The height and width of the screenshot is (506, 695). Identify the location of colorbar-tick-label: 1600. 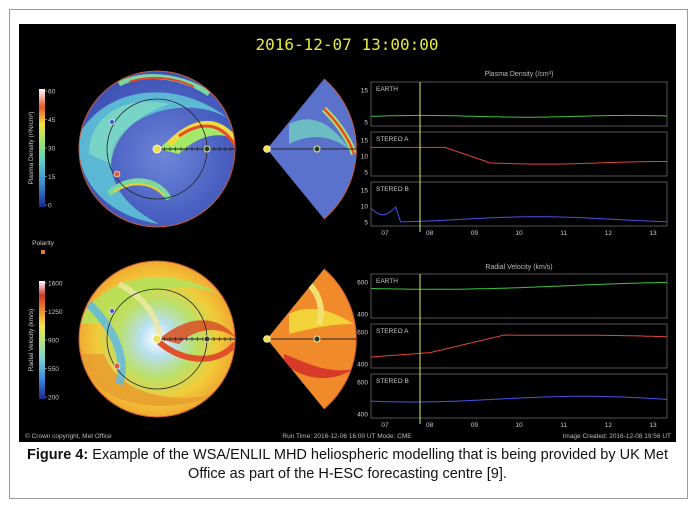
(55, 284).